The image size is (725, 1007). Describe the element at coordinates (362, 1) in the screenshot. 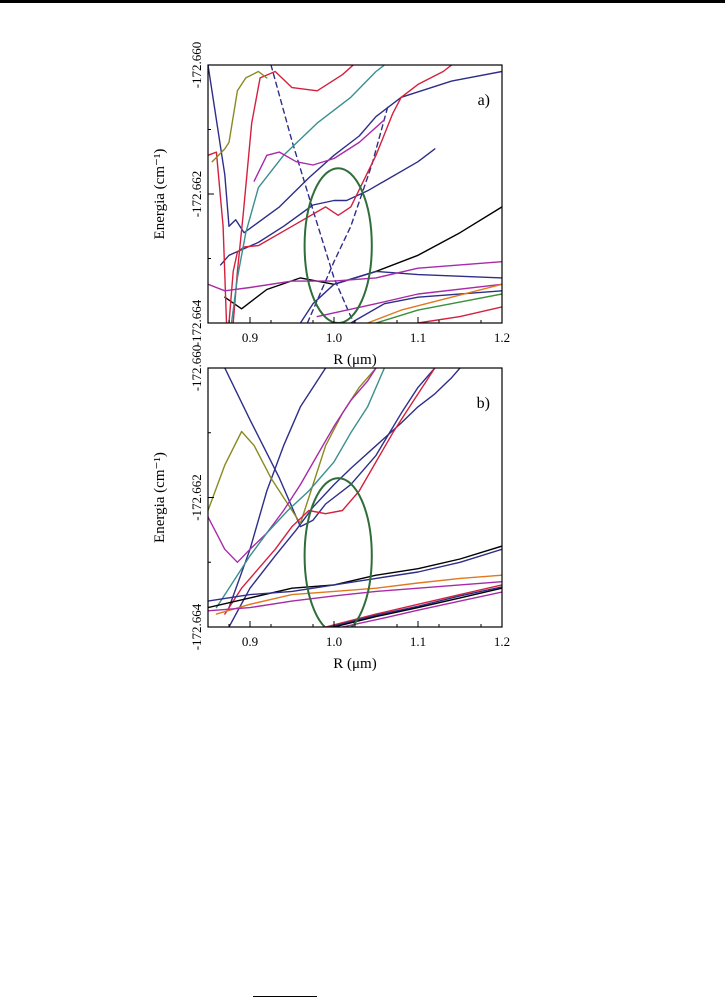

I see `page-top-rule` at that location.